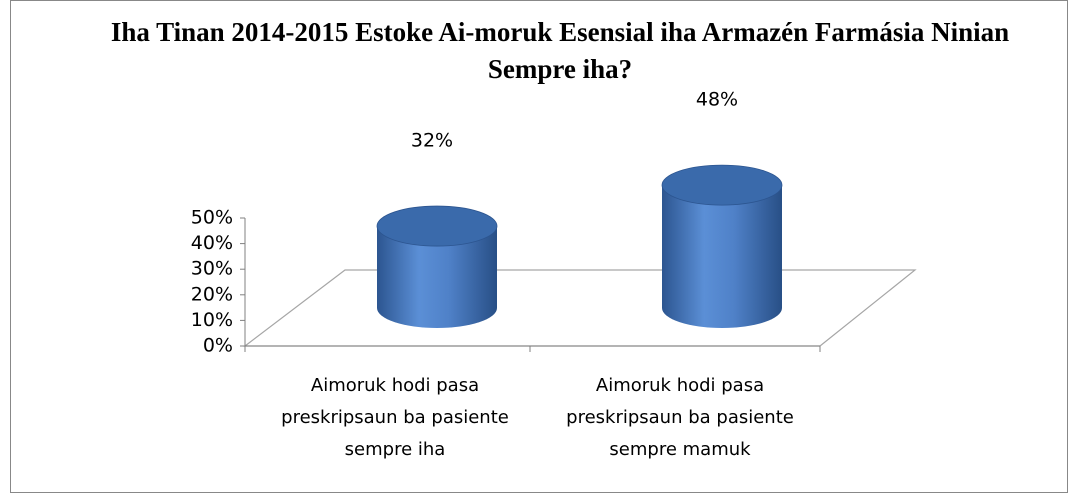 The image size is (1079, 494). I want to click on y-tick-label: 0%, so click(218, 346).